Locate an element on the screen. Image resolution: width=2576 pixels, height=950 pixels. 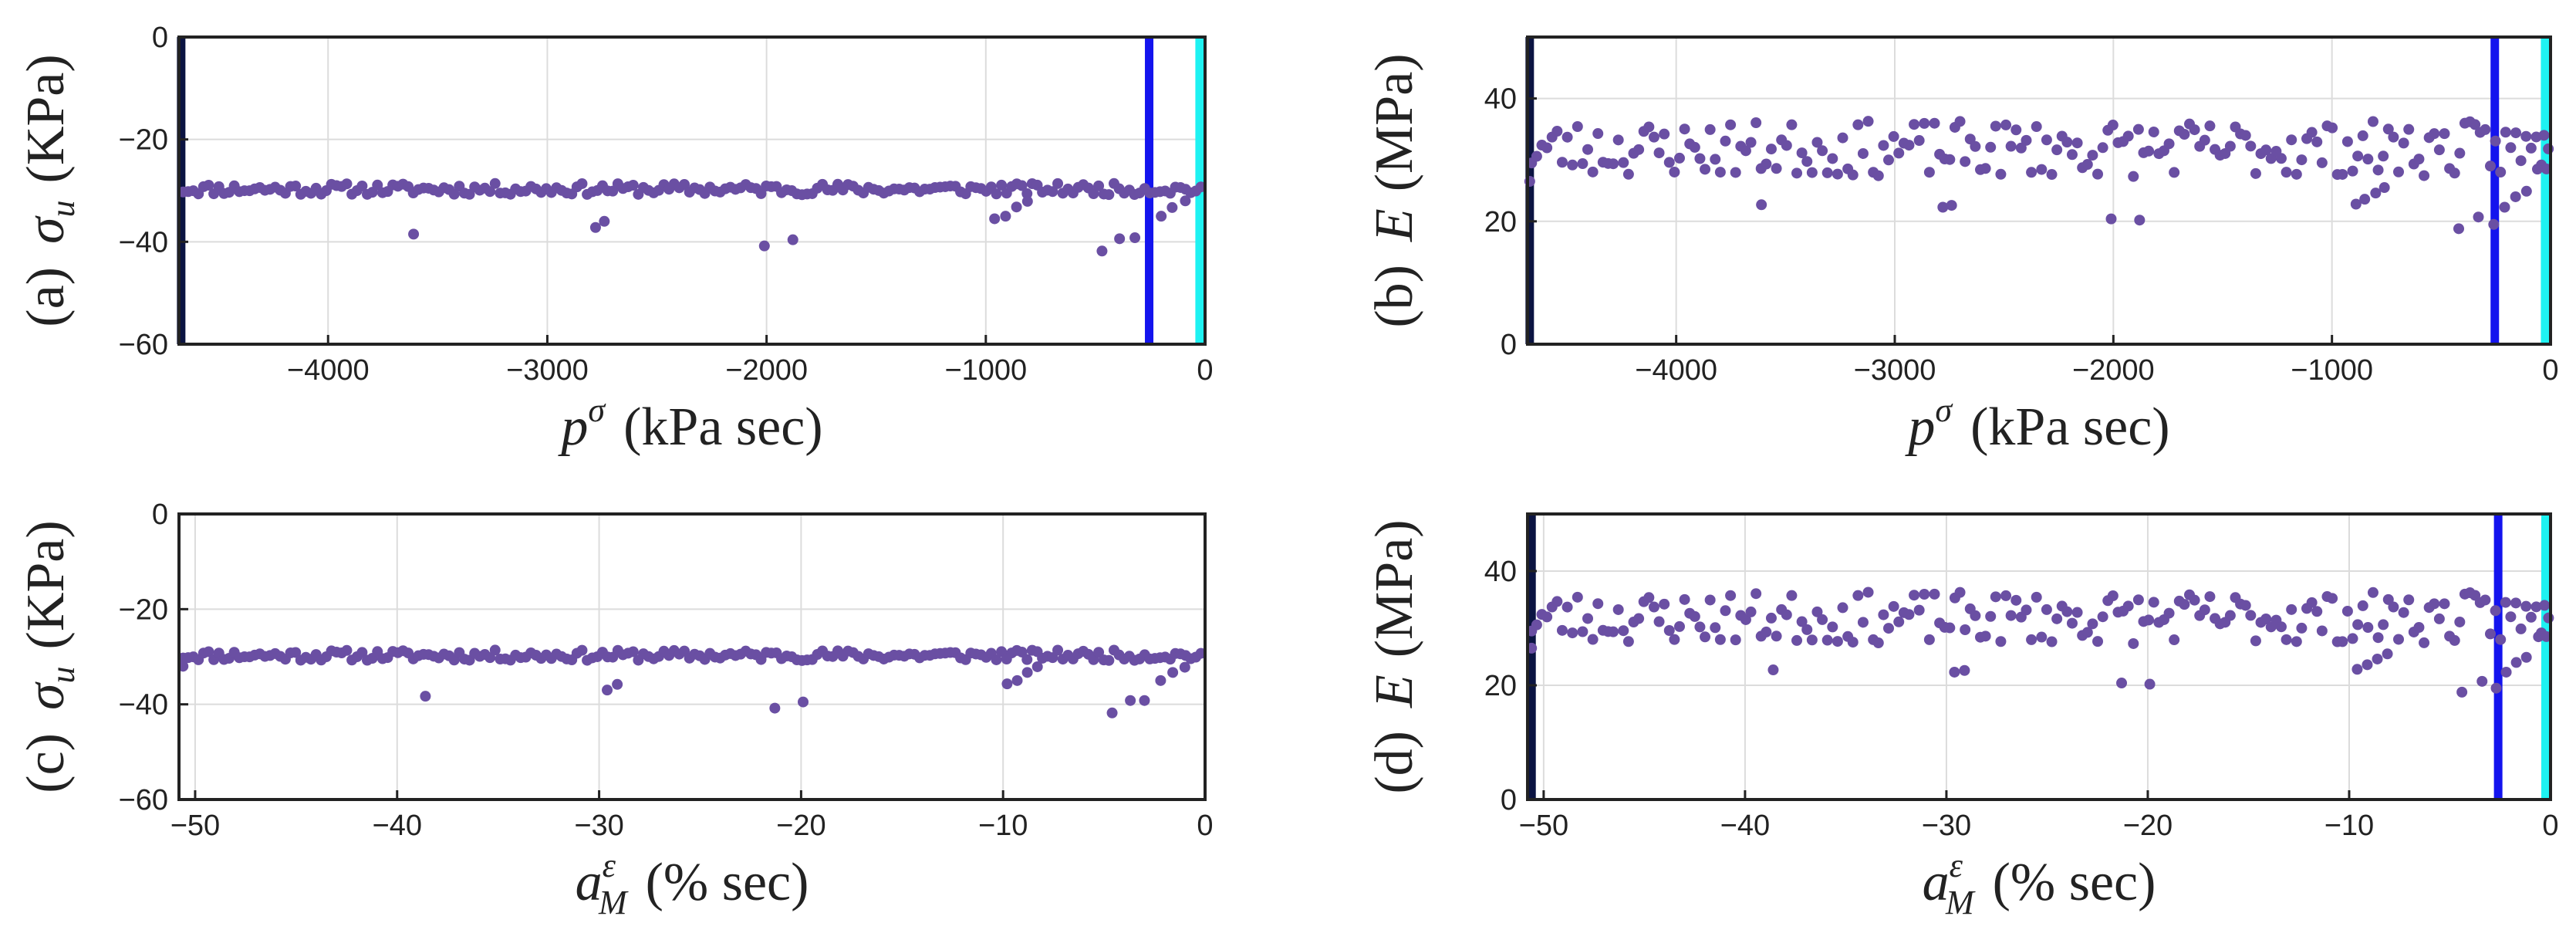
panel-a-xtick-label-1: −3000 is located at coordinates (547, 370).